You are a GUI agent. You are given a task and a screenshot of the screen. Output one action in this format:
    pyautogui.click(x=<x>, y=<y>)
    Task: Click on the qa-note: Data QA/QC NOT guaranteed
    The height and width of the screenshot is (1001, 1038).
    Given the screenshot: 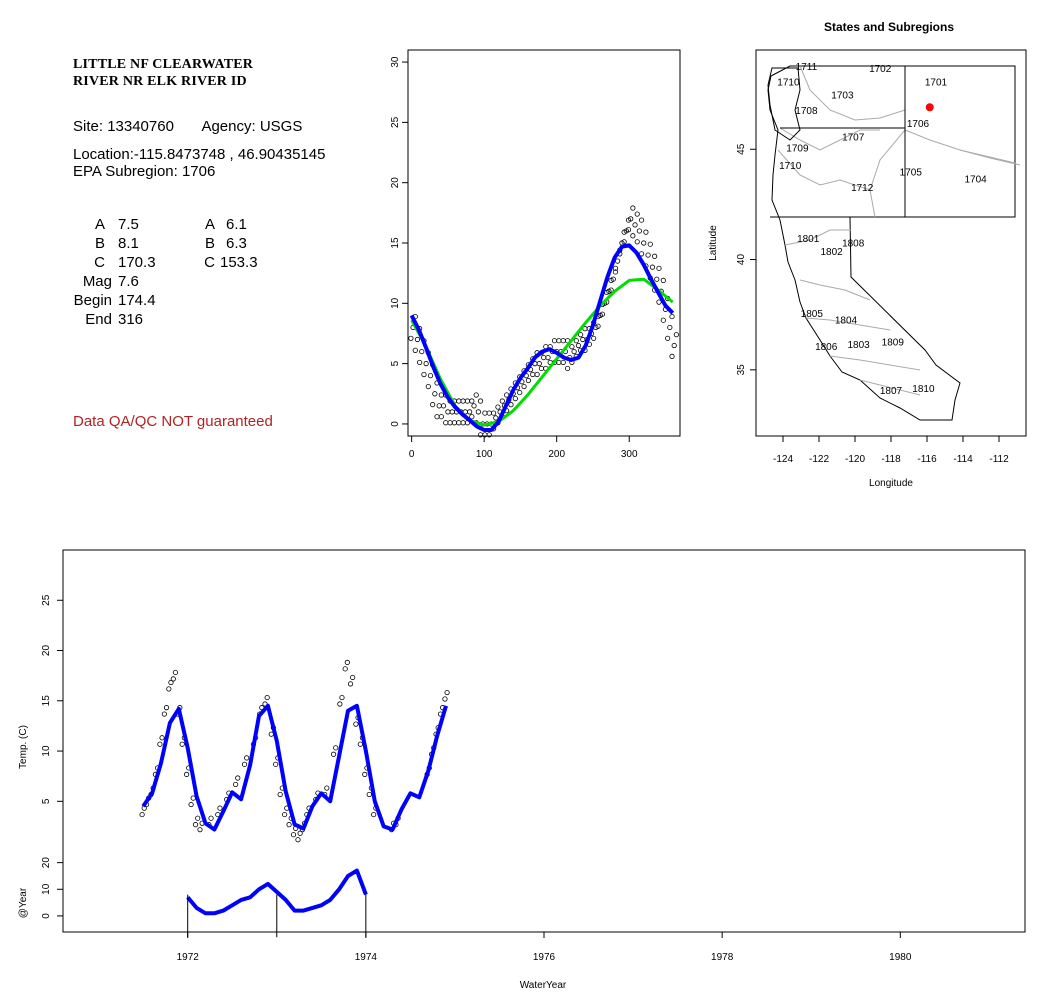 What is the action you would take?
    pyautogui.click(x=173, y=421)
    